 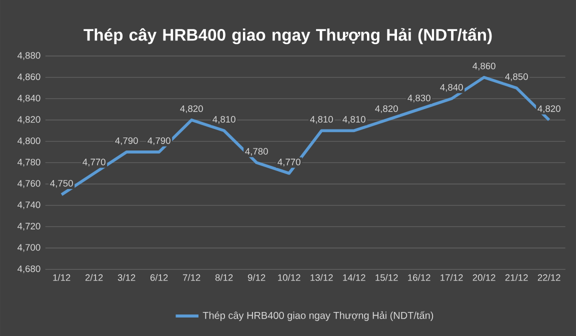 I want to click on y-tick-label: 4,680, so click(x=28, y=269).